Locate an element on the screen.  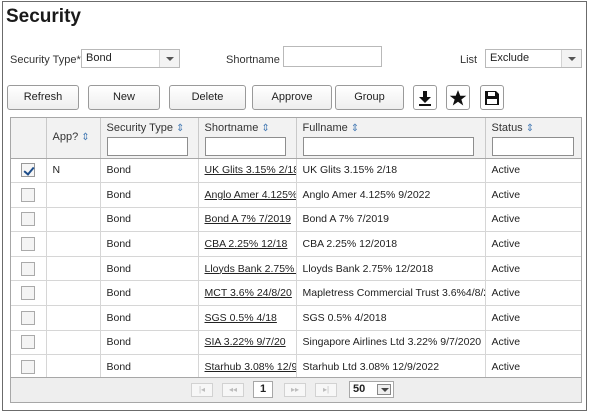
shortname-link: Starhub 3.08% 12/9/2022 is located at coordinates (250, 367).